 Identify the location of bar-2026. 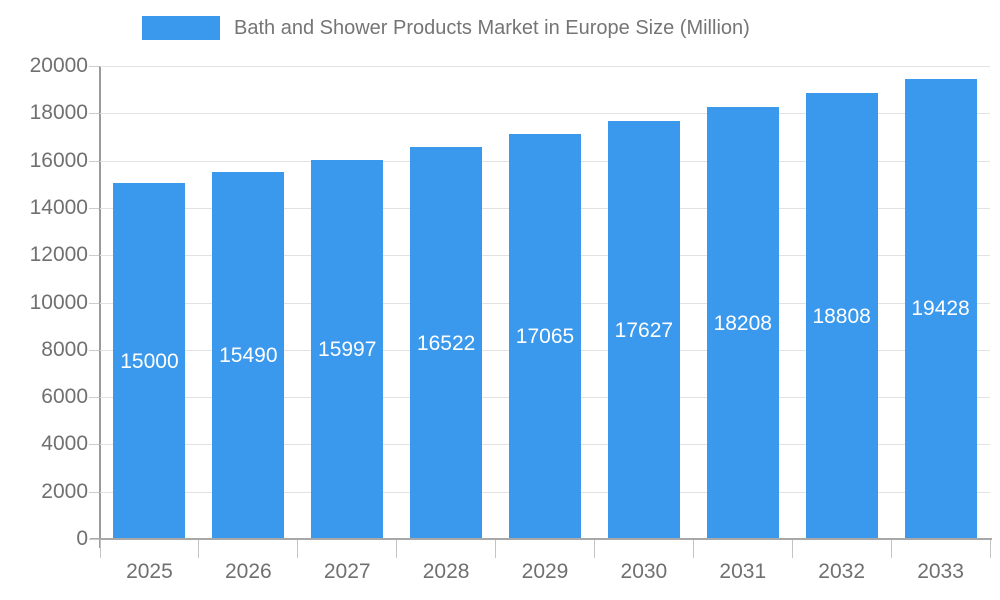
(248, 354).